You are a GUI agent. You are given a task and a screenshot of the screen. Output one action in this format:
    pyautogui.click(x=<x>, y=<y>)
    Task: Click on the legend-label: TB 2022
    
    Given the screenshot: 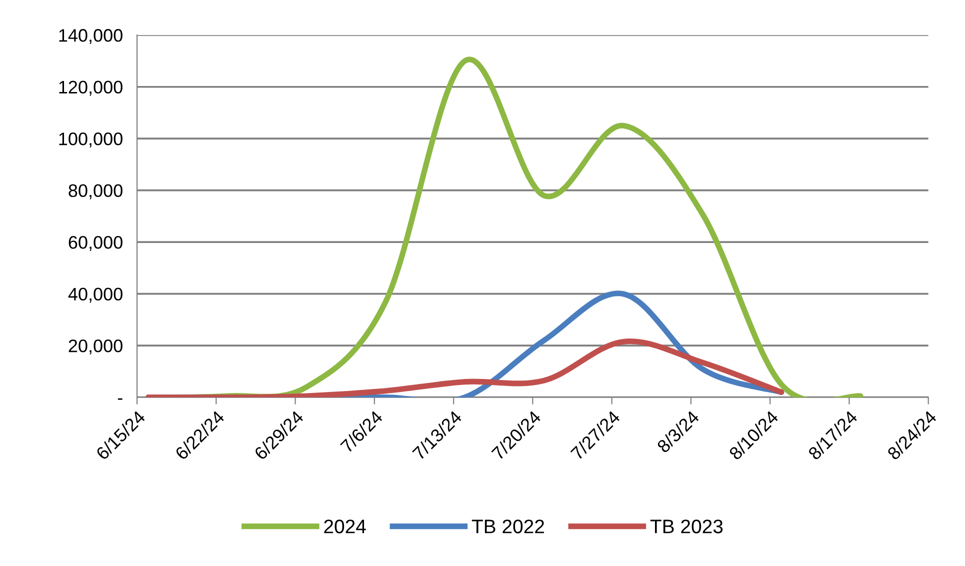 What is the action you would take?
    pyautogui.click(x=508, y=527)
    